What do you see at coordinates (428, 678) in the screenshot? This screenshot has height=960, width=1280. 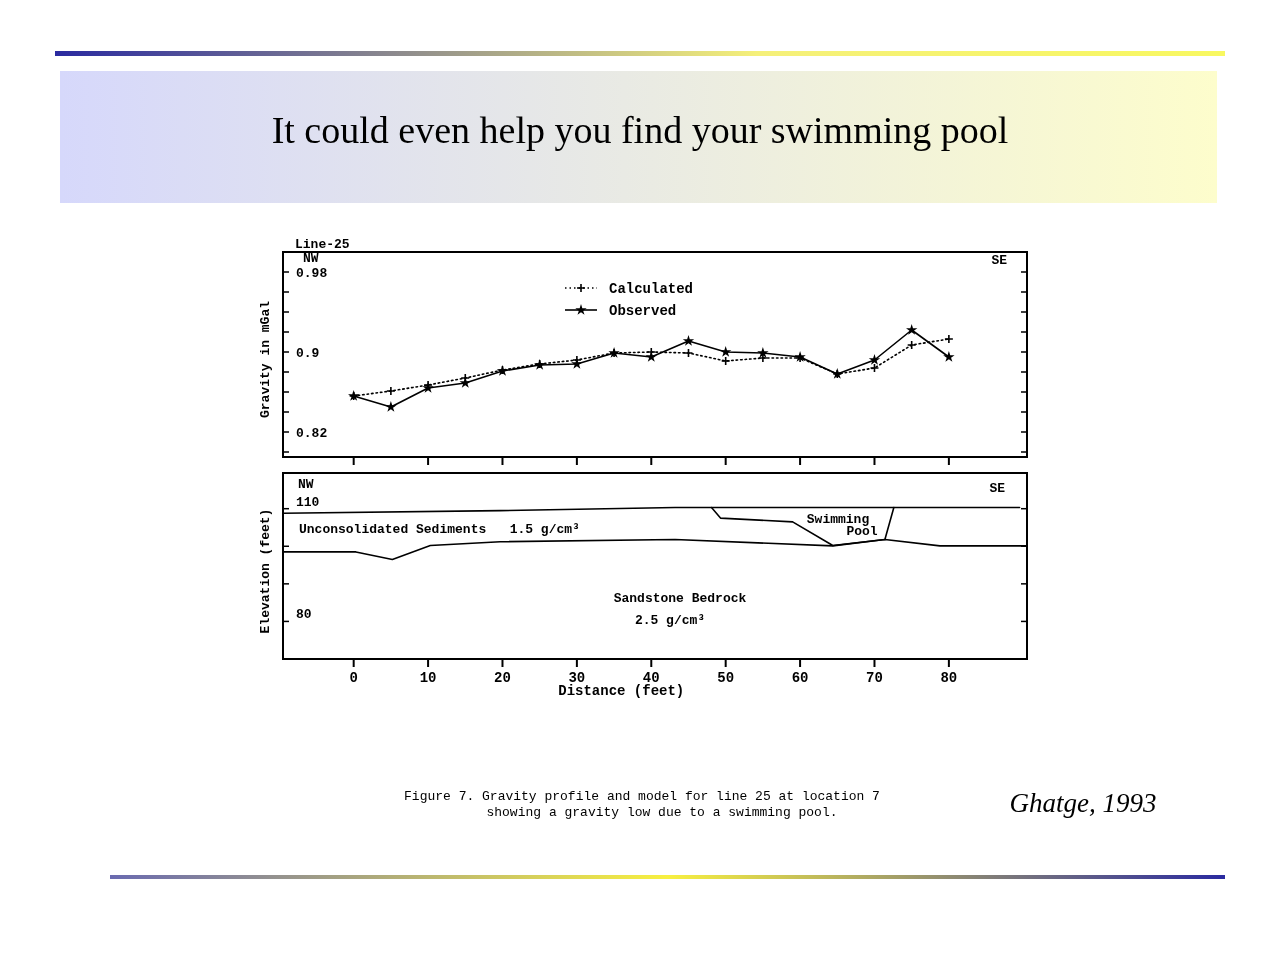 I see `x-tick-label: 10` at bounding box center [428, 678].